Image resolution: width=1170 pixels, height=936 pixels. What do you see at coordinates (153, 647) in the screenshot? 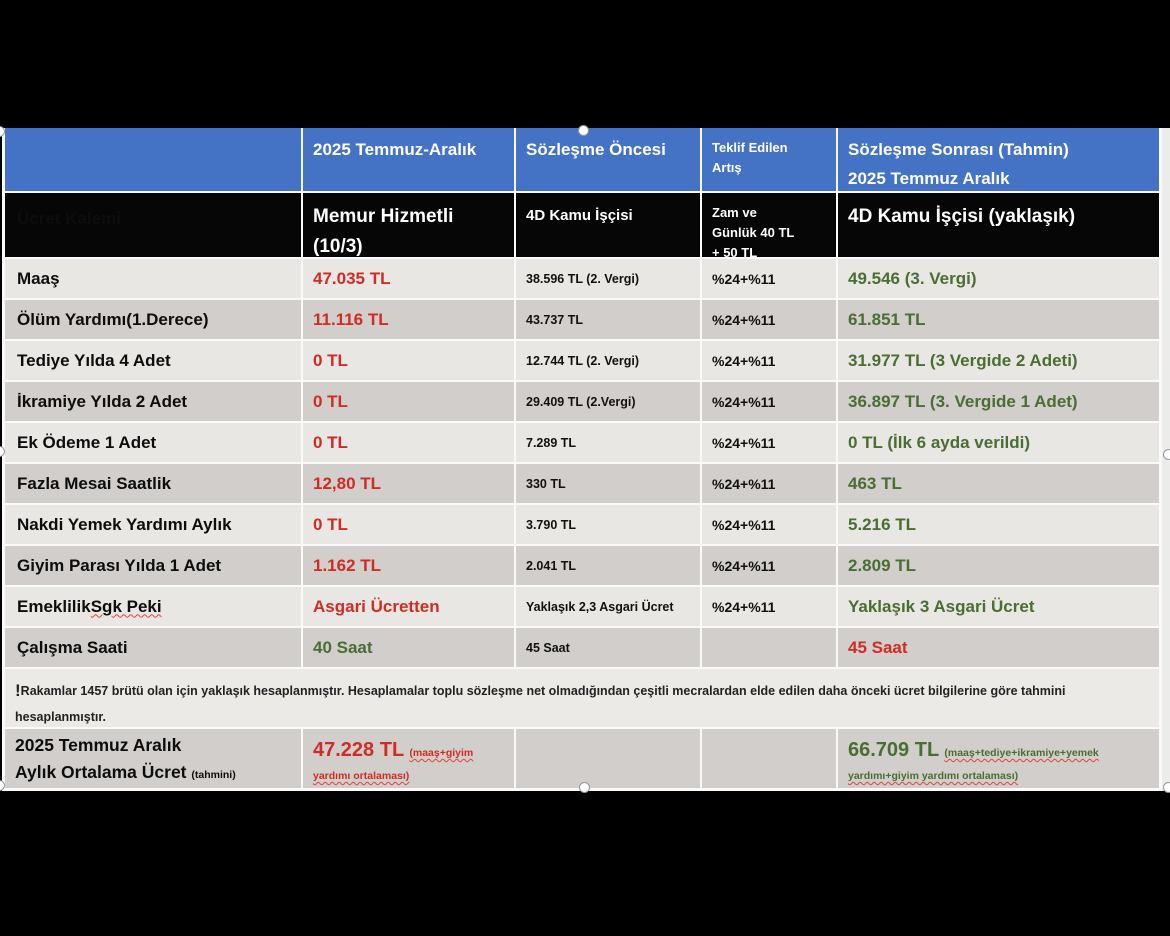
I see `calisma-label: Çalışma Saati` at bounding box center [153, 647].